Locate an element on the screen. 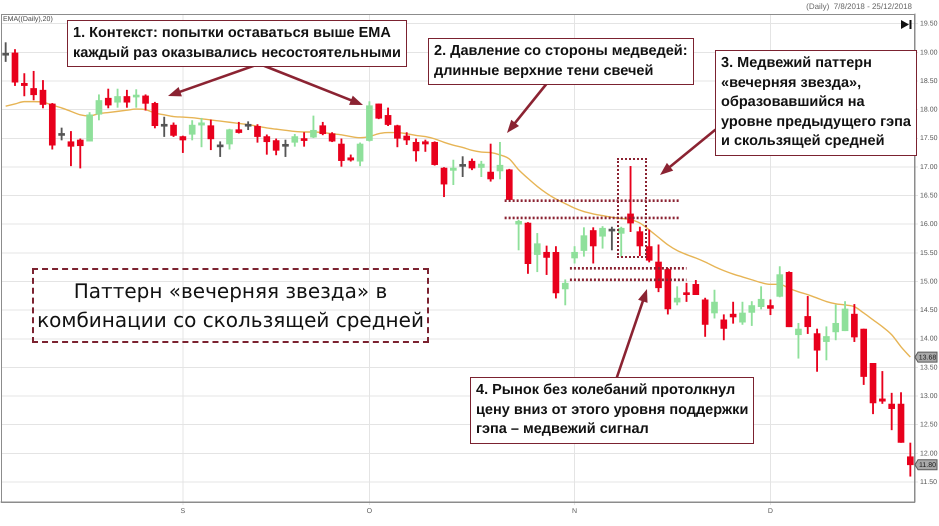  annotation: 1. Контекст: попытки оставаться выше EMA каждый раз оказывались несостоятельными is located at coordinates (237, 43).